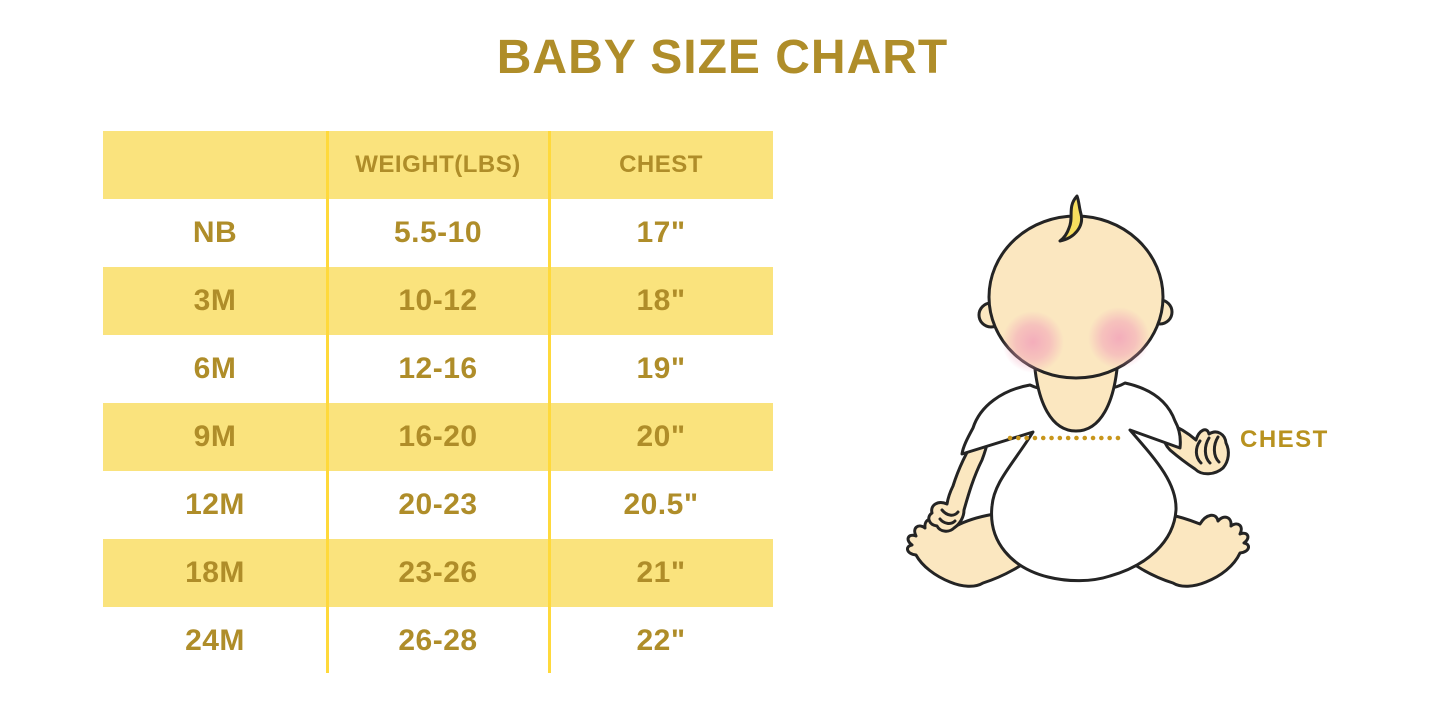  I want to click on weight-cell: 23-26, so click(438, 572).